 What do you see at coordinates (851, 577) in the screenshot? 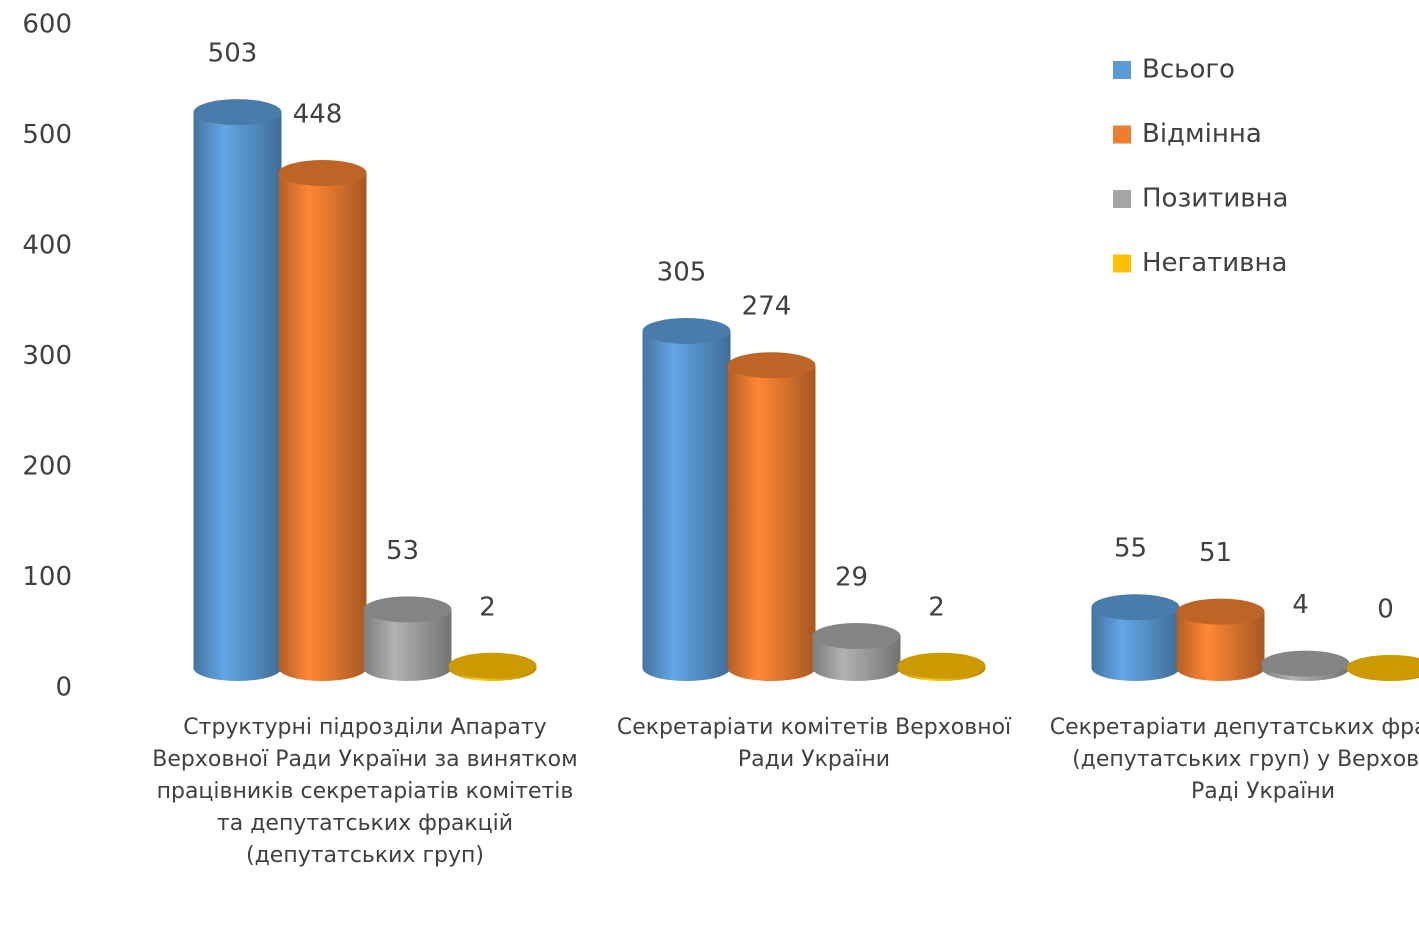
I see `data-label: 29` at bounding box center [851, 577].